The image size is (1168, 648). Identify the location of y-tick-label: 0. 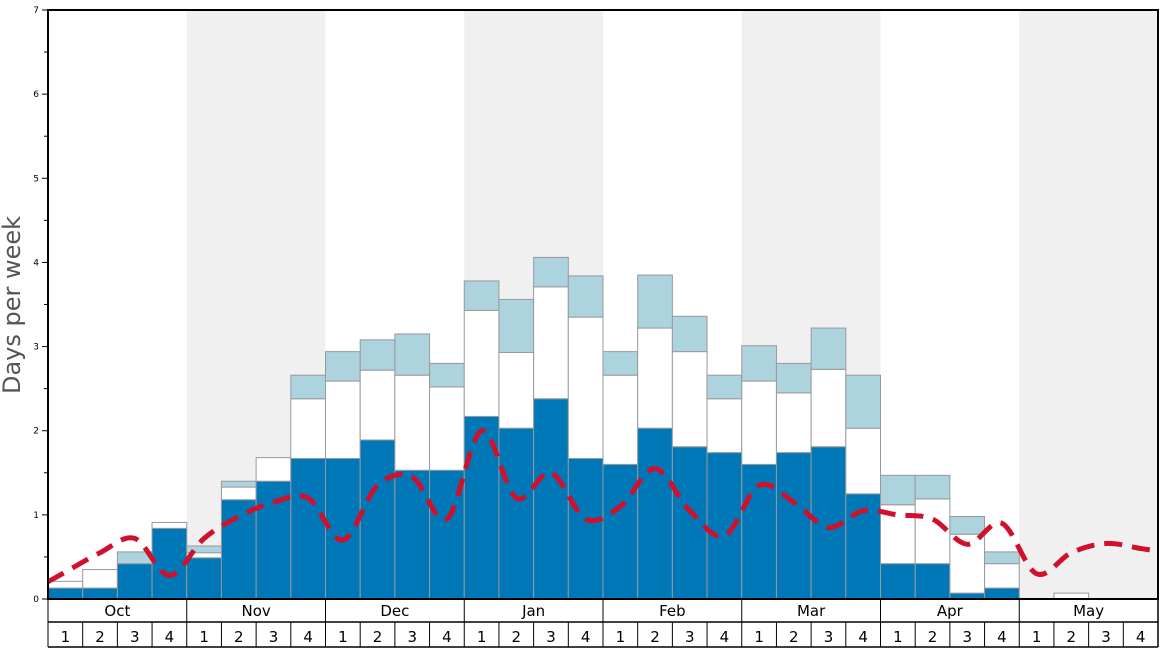
(36, 600).